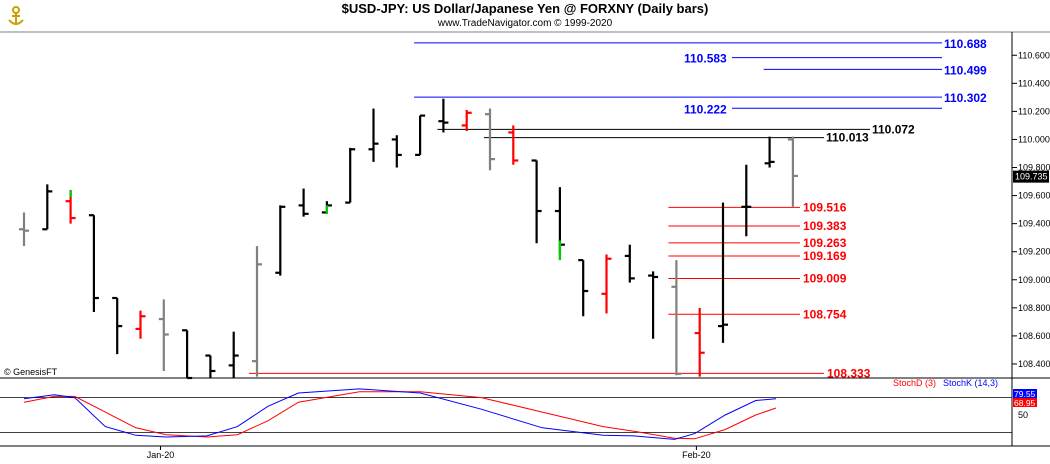 Image resolution: width=1050 pixels, height=464 pixels. Describe the element at coordinates (1034, 252) in the screenshot. I see `y-tick-label: 109.200` at that location.